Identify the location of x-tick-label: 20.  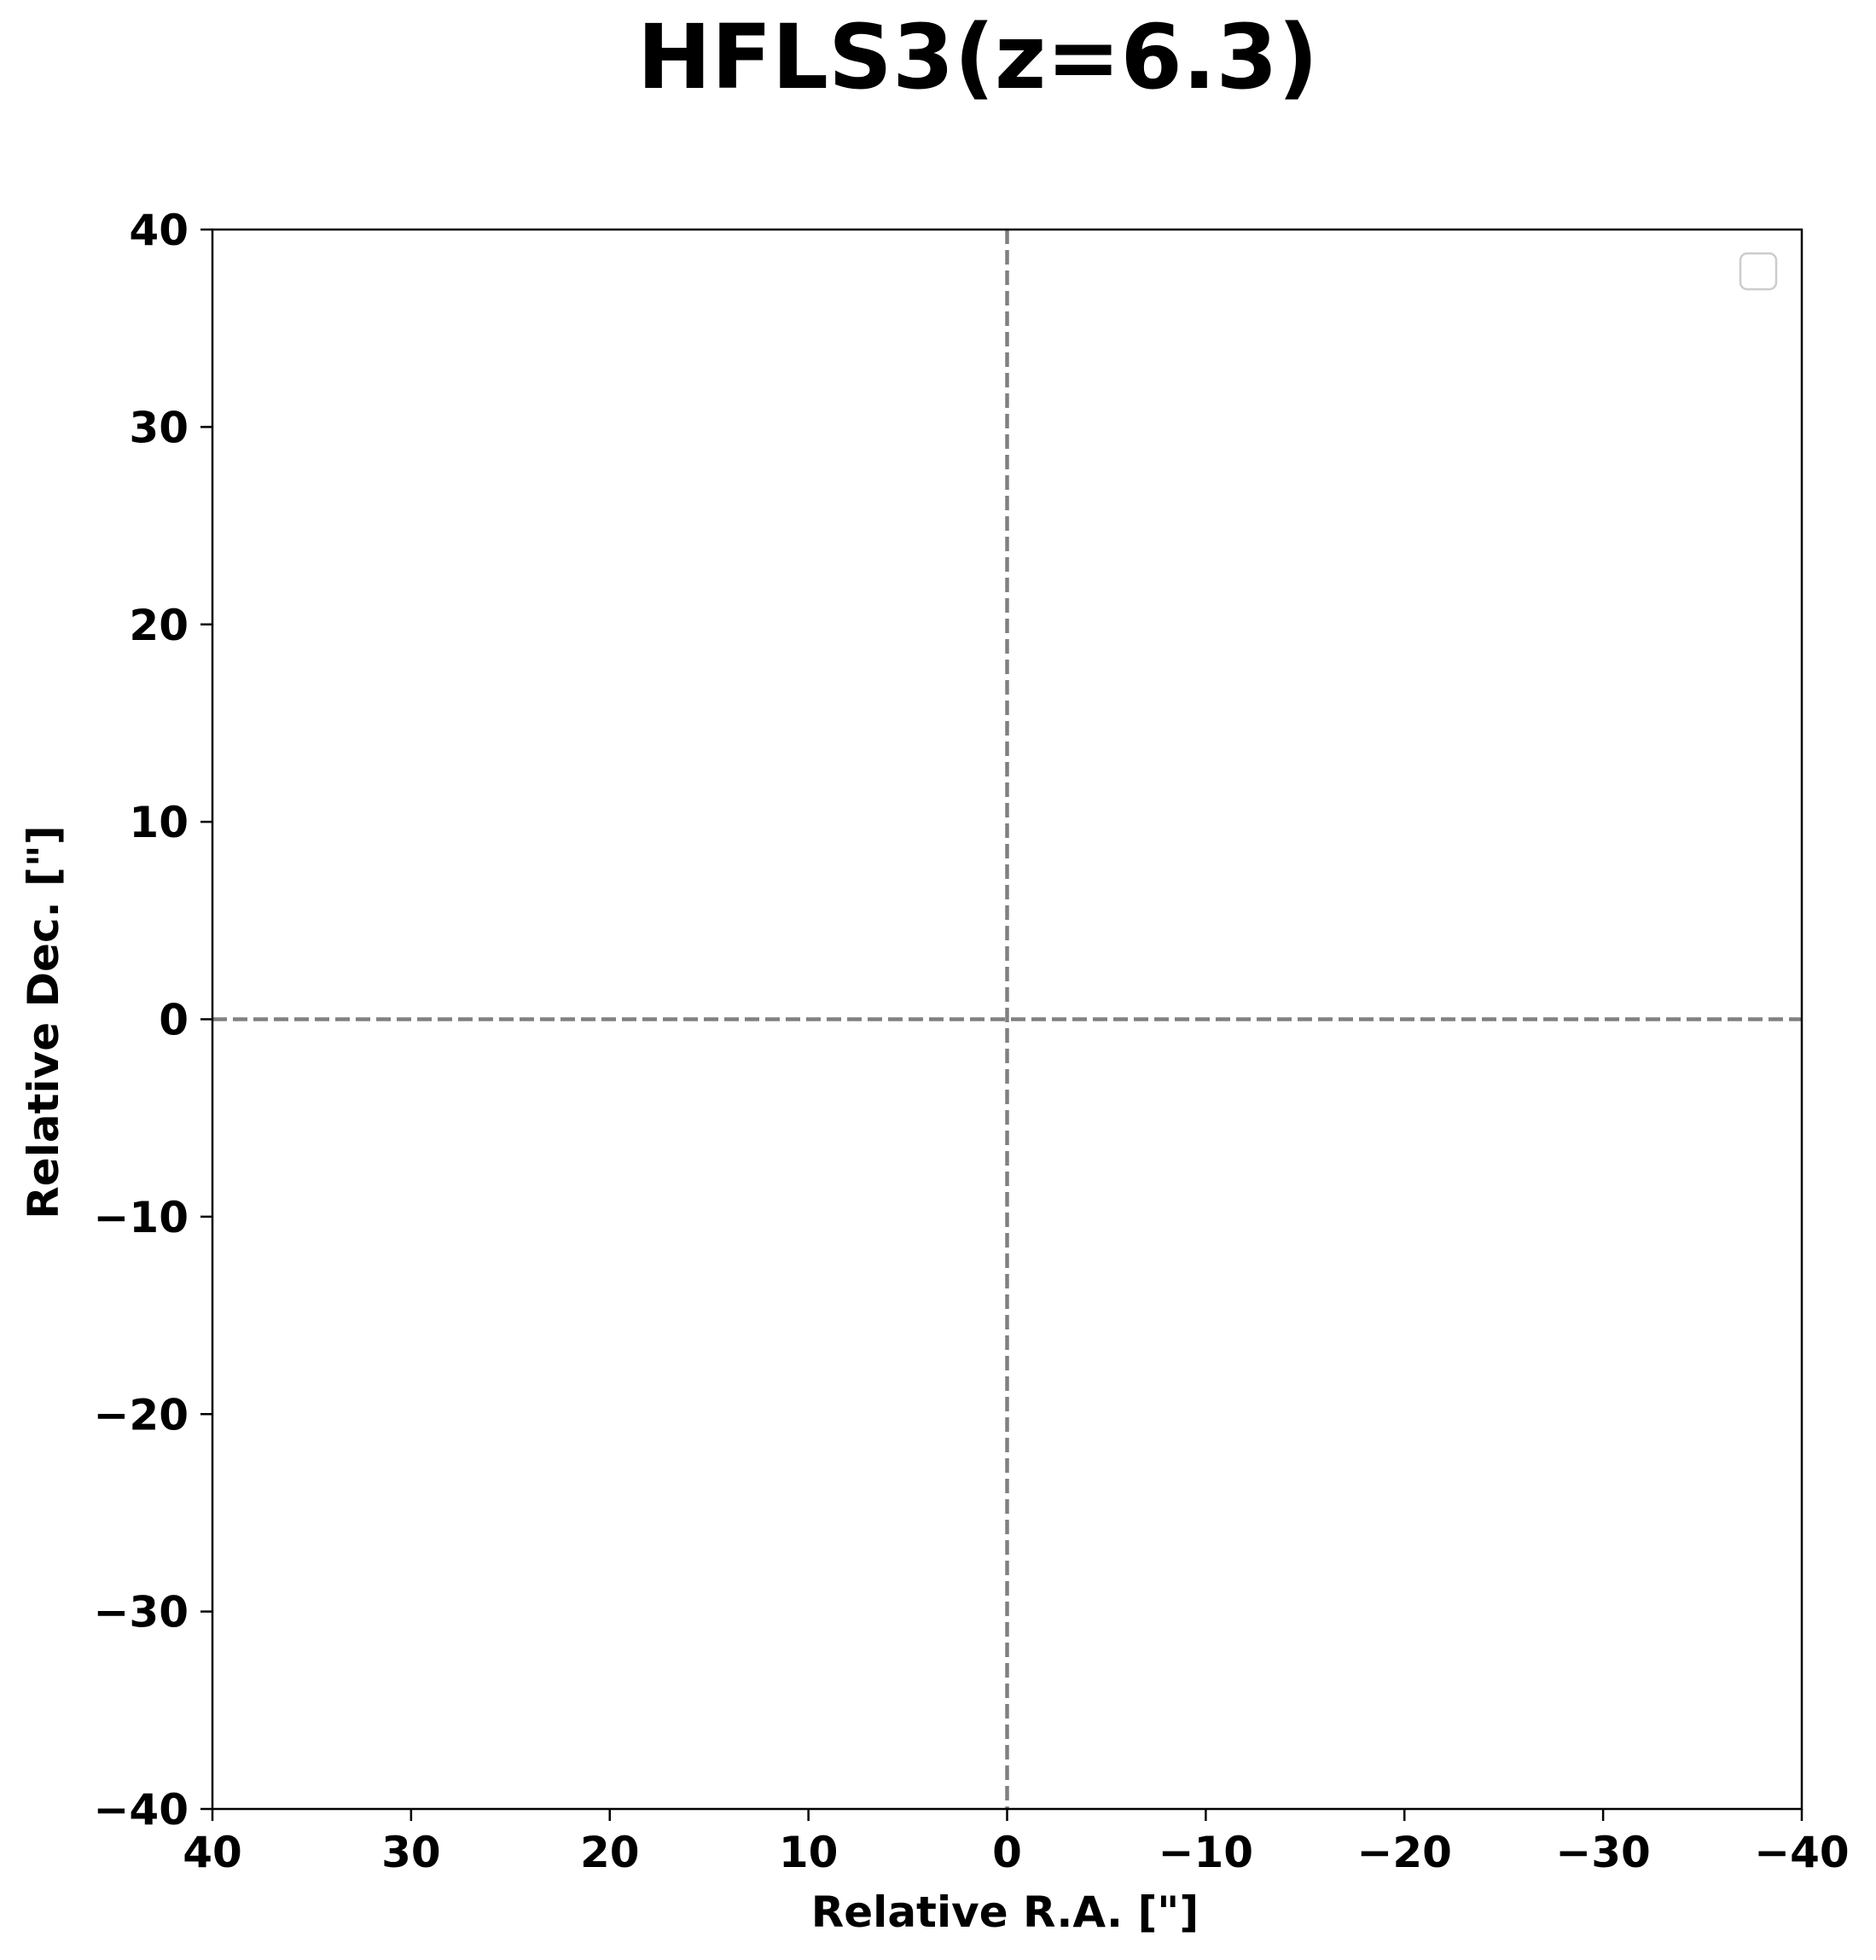
(610, 1852).